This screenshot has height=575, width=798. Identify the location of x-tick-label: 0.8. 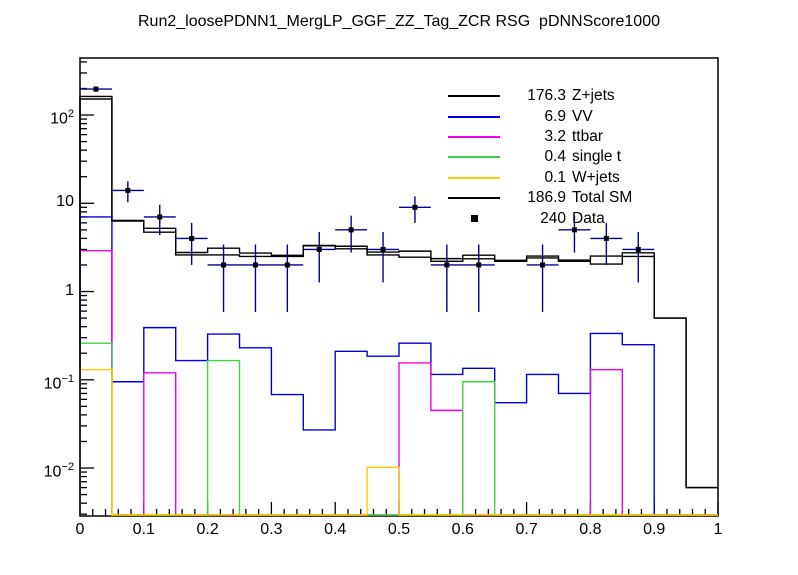
(590, 529).